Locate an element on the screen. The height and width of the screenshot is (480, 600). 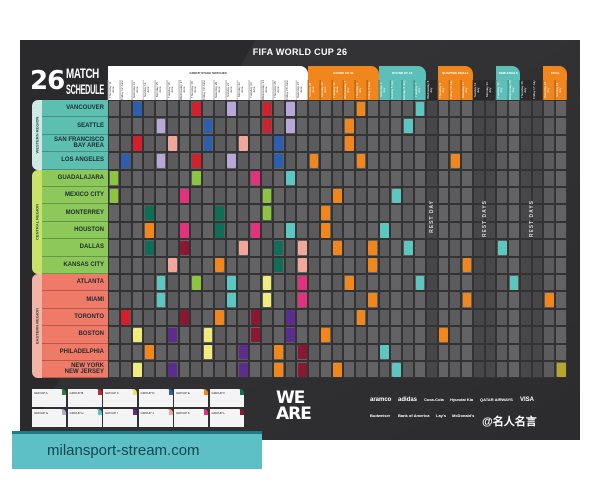
date-header: Saturday 27 June is located at coordinates (302, 90).